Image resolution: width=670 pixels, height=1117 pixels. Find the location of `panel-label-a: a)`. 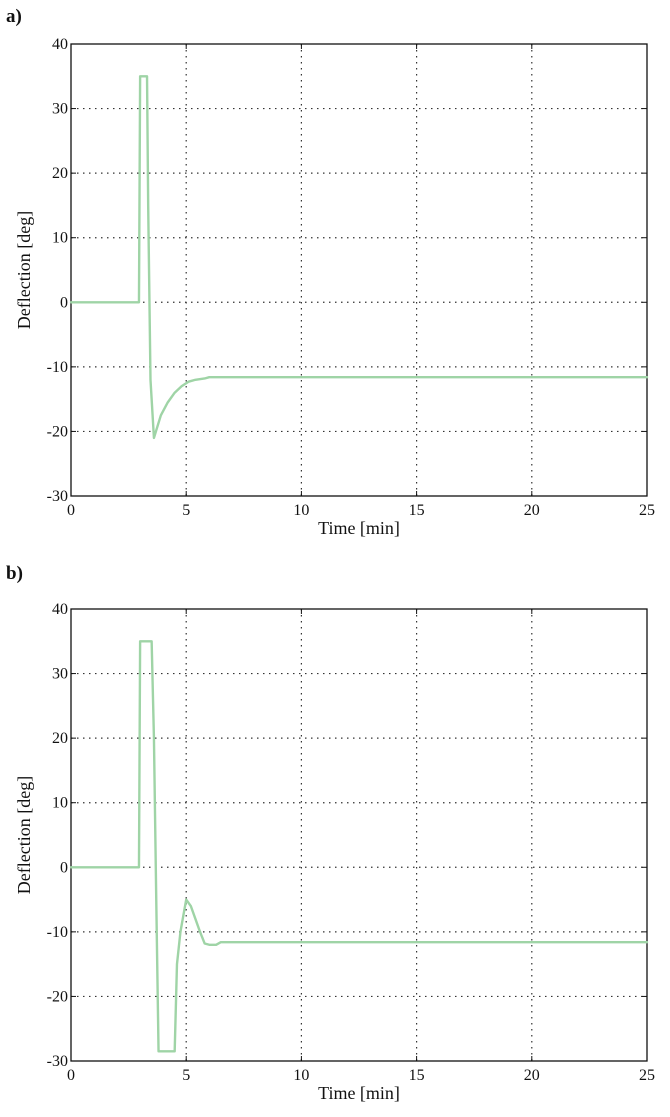

panel-label-a: a) is located at coordinates (14, 16).